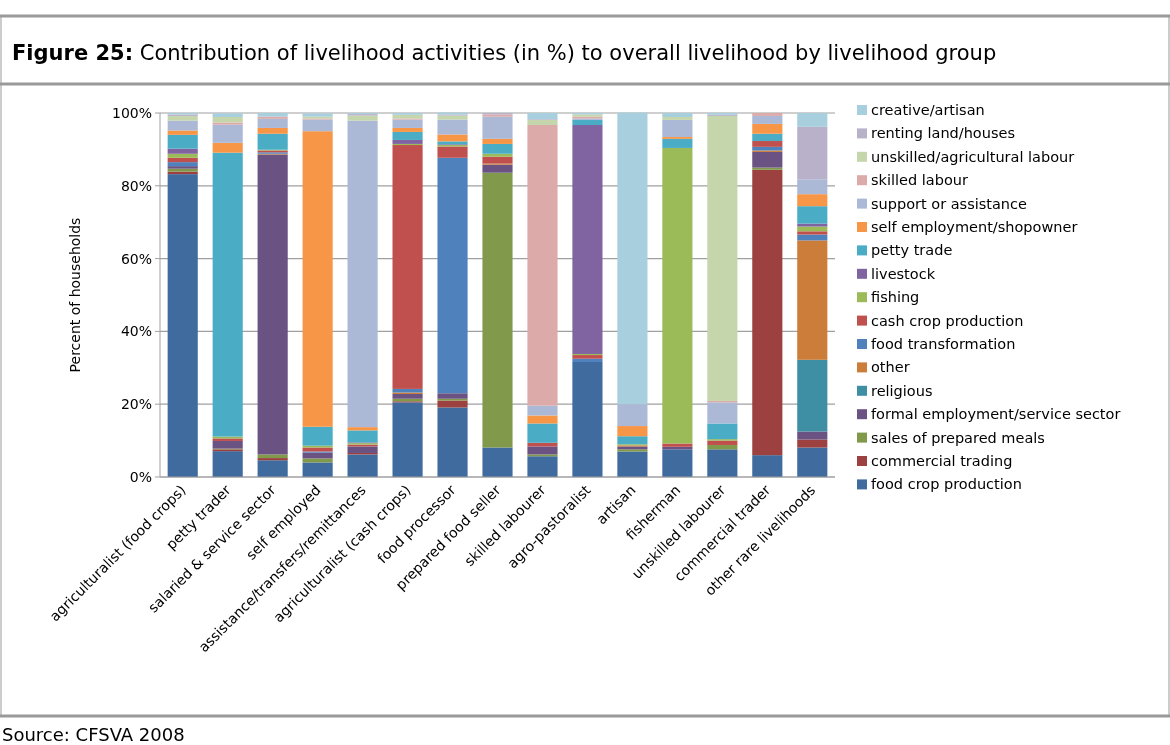  Describe the element at coordinates (93, 734) in the screenshot. I see `source-note: Source: CFSVA 2008` at that location.